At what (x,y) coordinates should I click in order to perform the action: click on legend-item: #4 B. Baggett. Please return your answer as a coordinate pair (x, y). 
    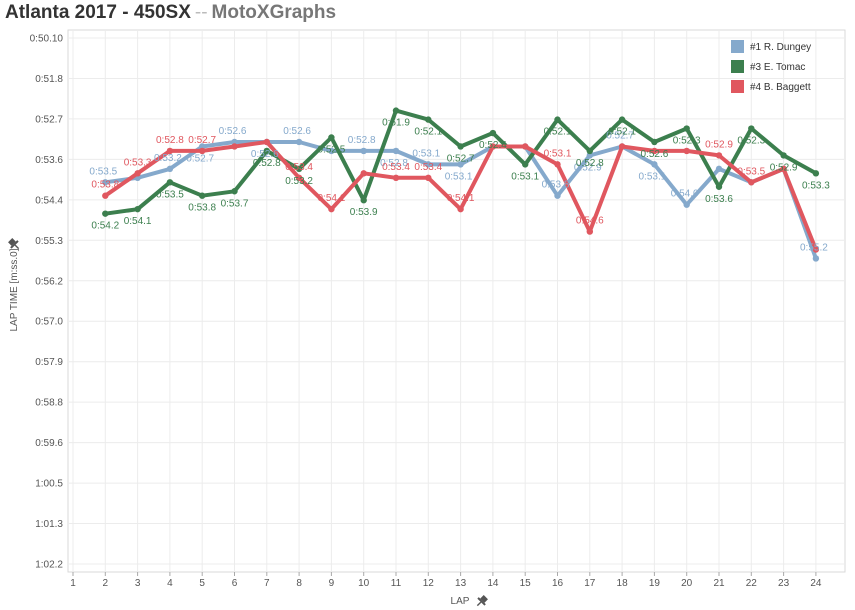
    Looking at the image, I should click on (771, 86).